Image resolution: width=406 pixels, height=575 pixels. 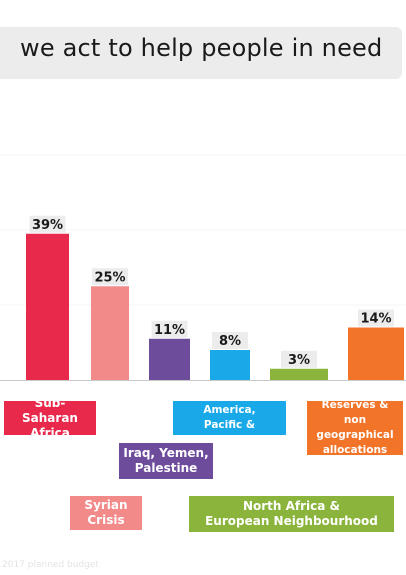 What do you see at coordinates (50, 418) in the screenshot?
I see `category-label: Sub-Saharan Africa` at bounding box center [50, 418].